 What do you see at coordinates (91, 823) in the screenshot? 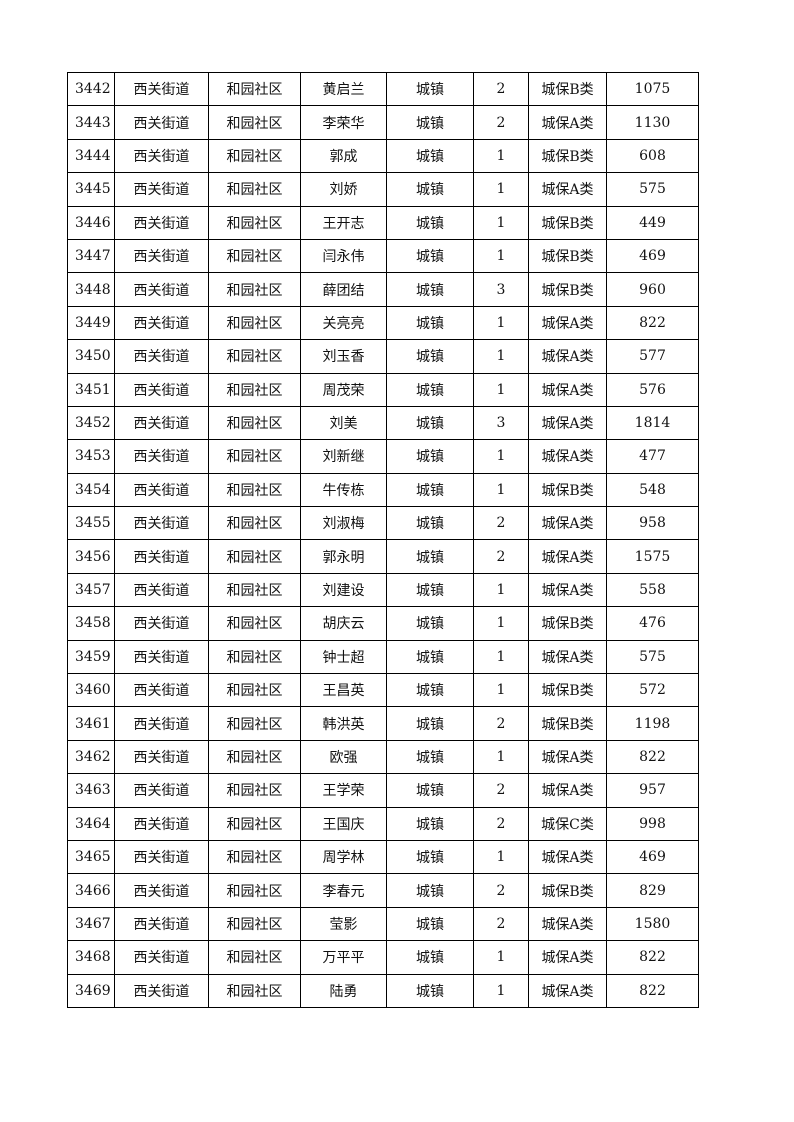
I see `cell-index: 3464` at bounding box center [91, 823].